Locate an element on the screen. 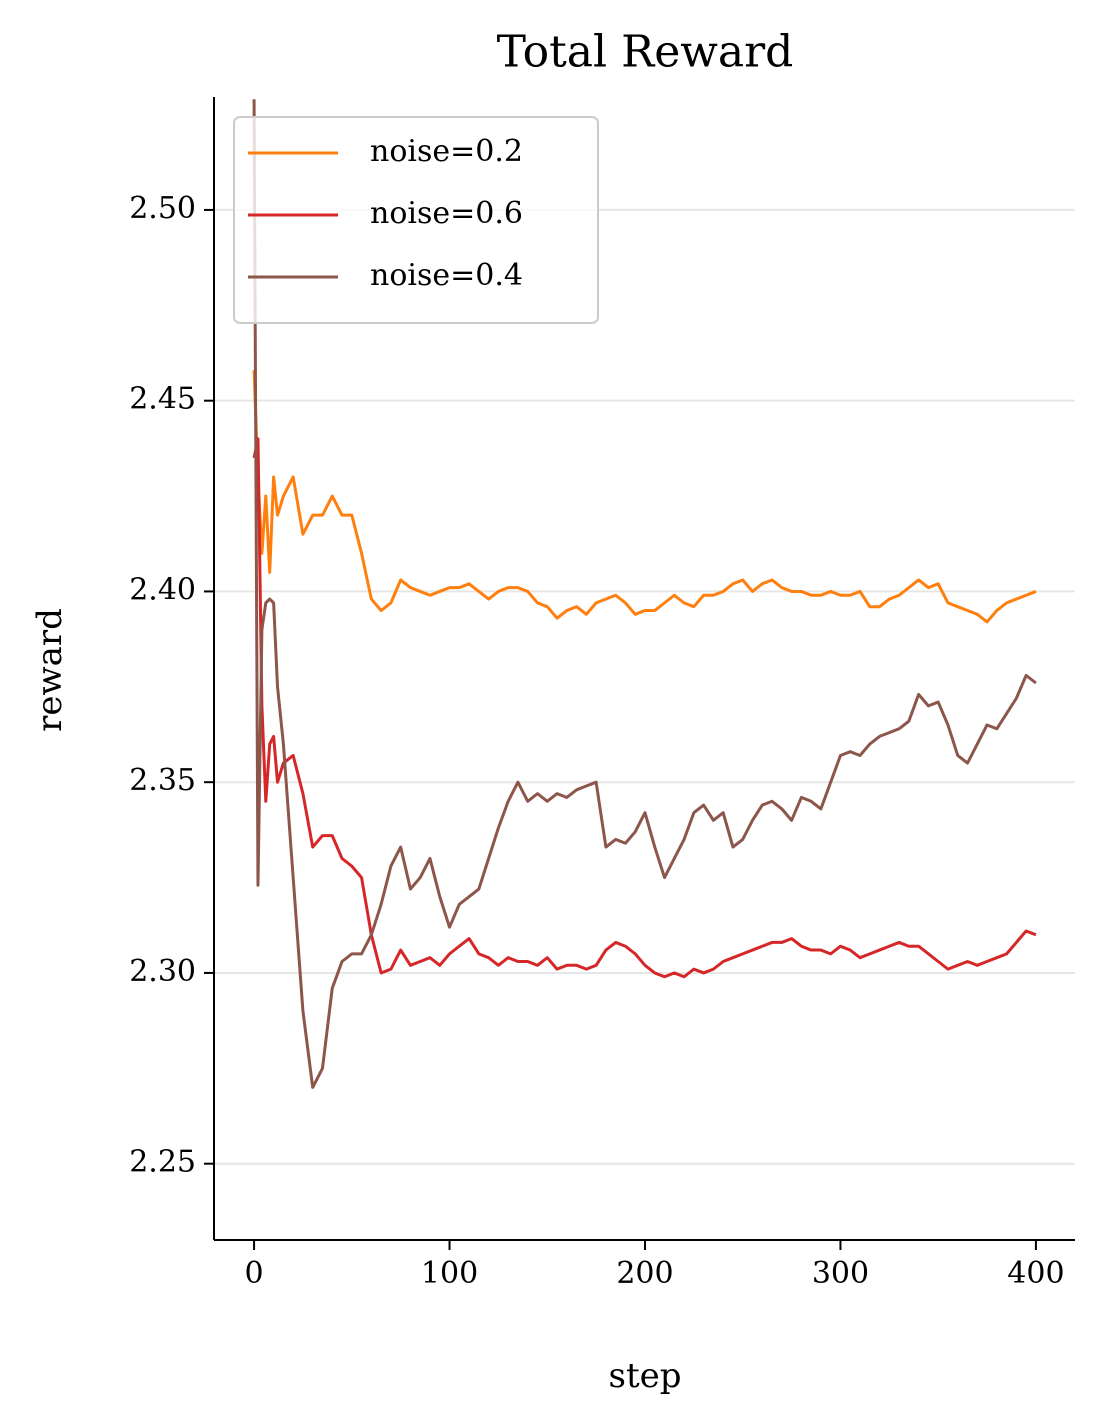  x-tick-label: 0 is located at coordinates (254, 1273).